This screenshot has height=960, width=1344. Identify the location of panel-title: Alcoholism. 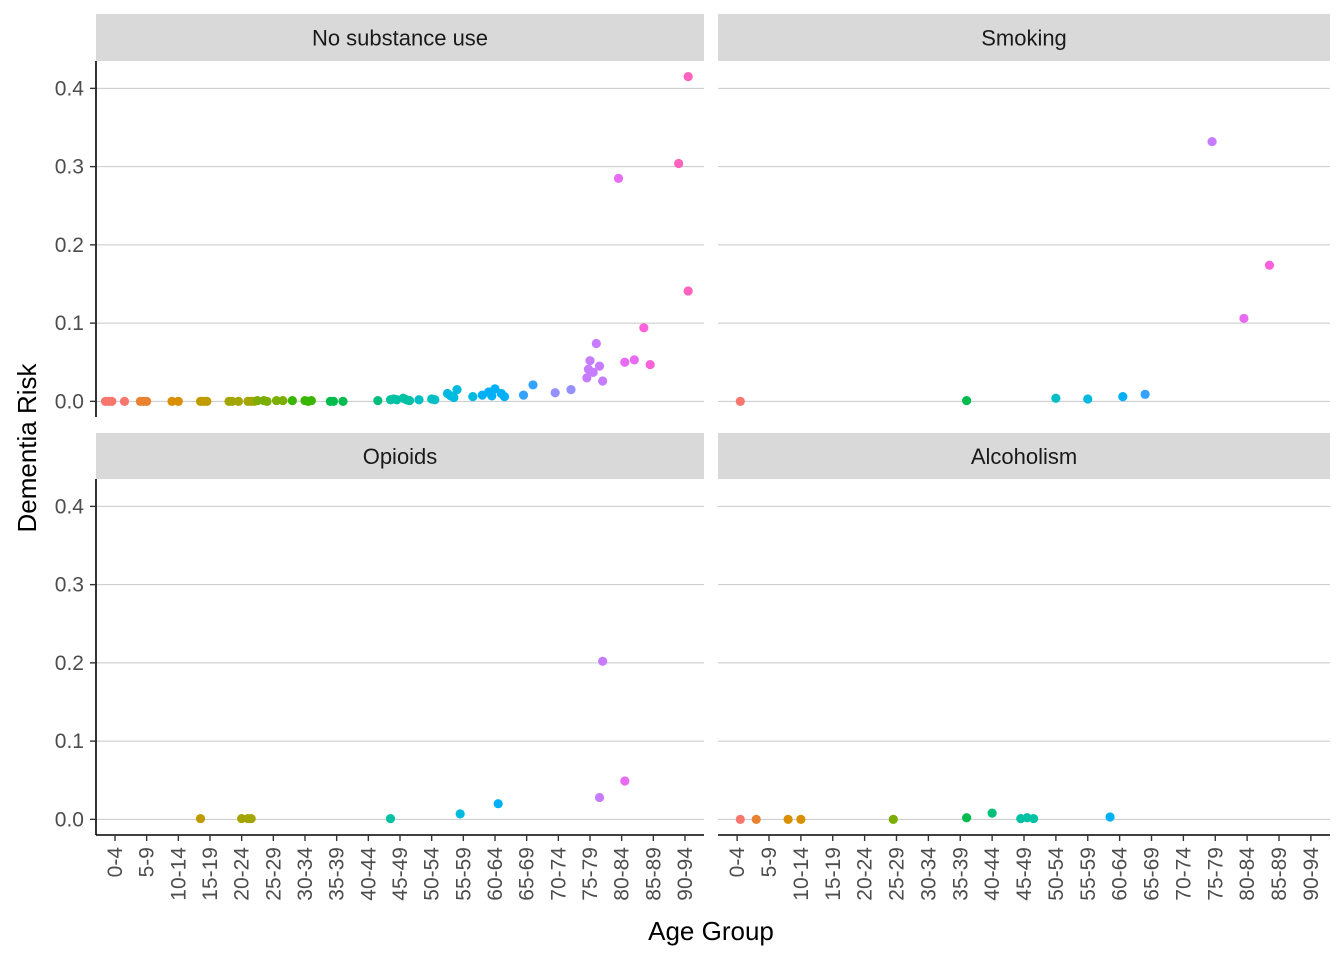
(1024, 456).